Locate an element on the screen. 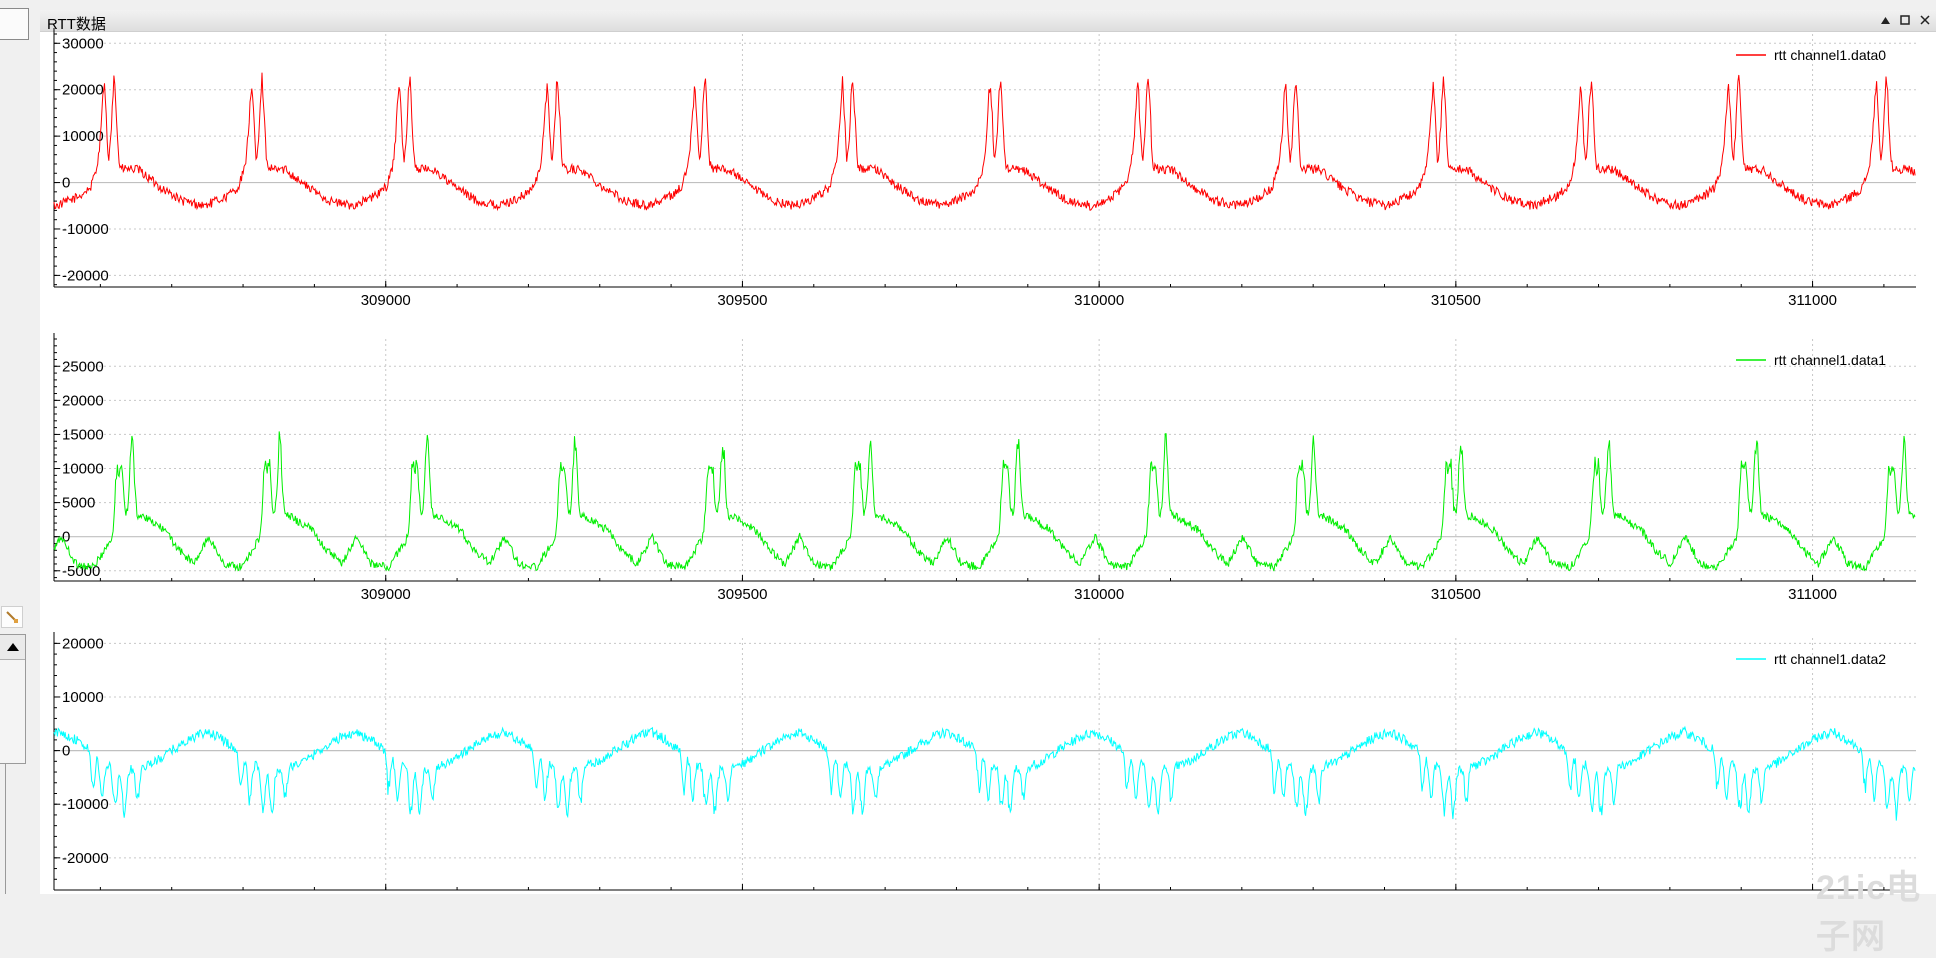  series-line-rtt-channel1-data1 is located at coordinates (984, 501).